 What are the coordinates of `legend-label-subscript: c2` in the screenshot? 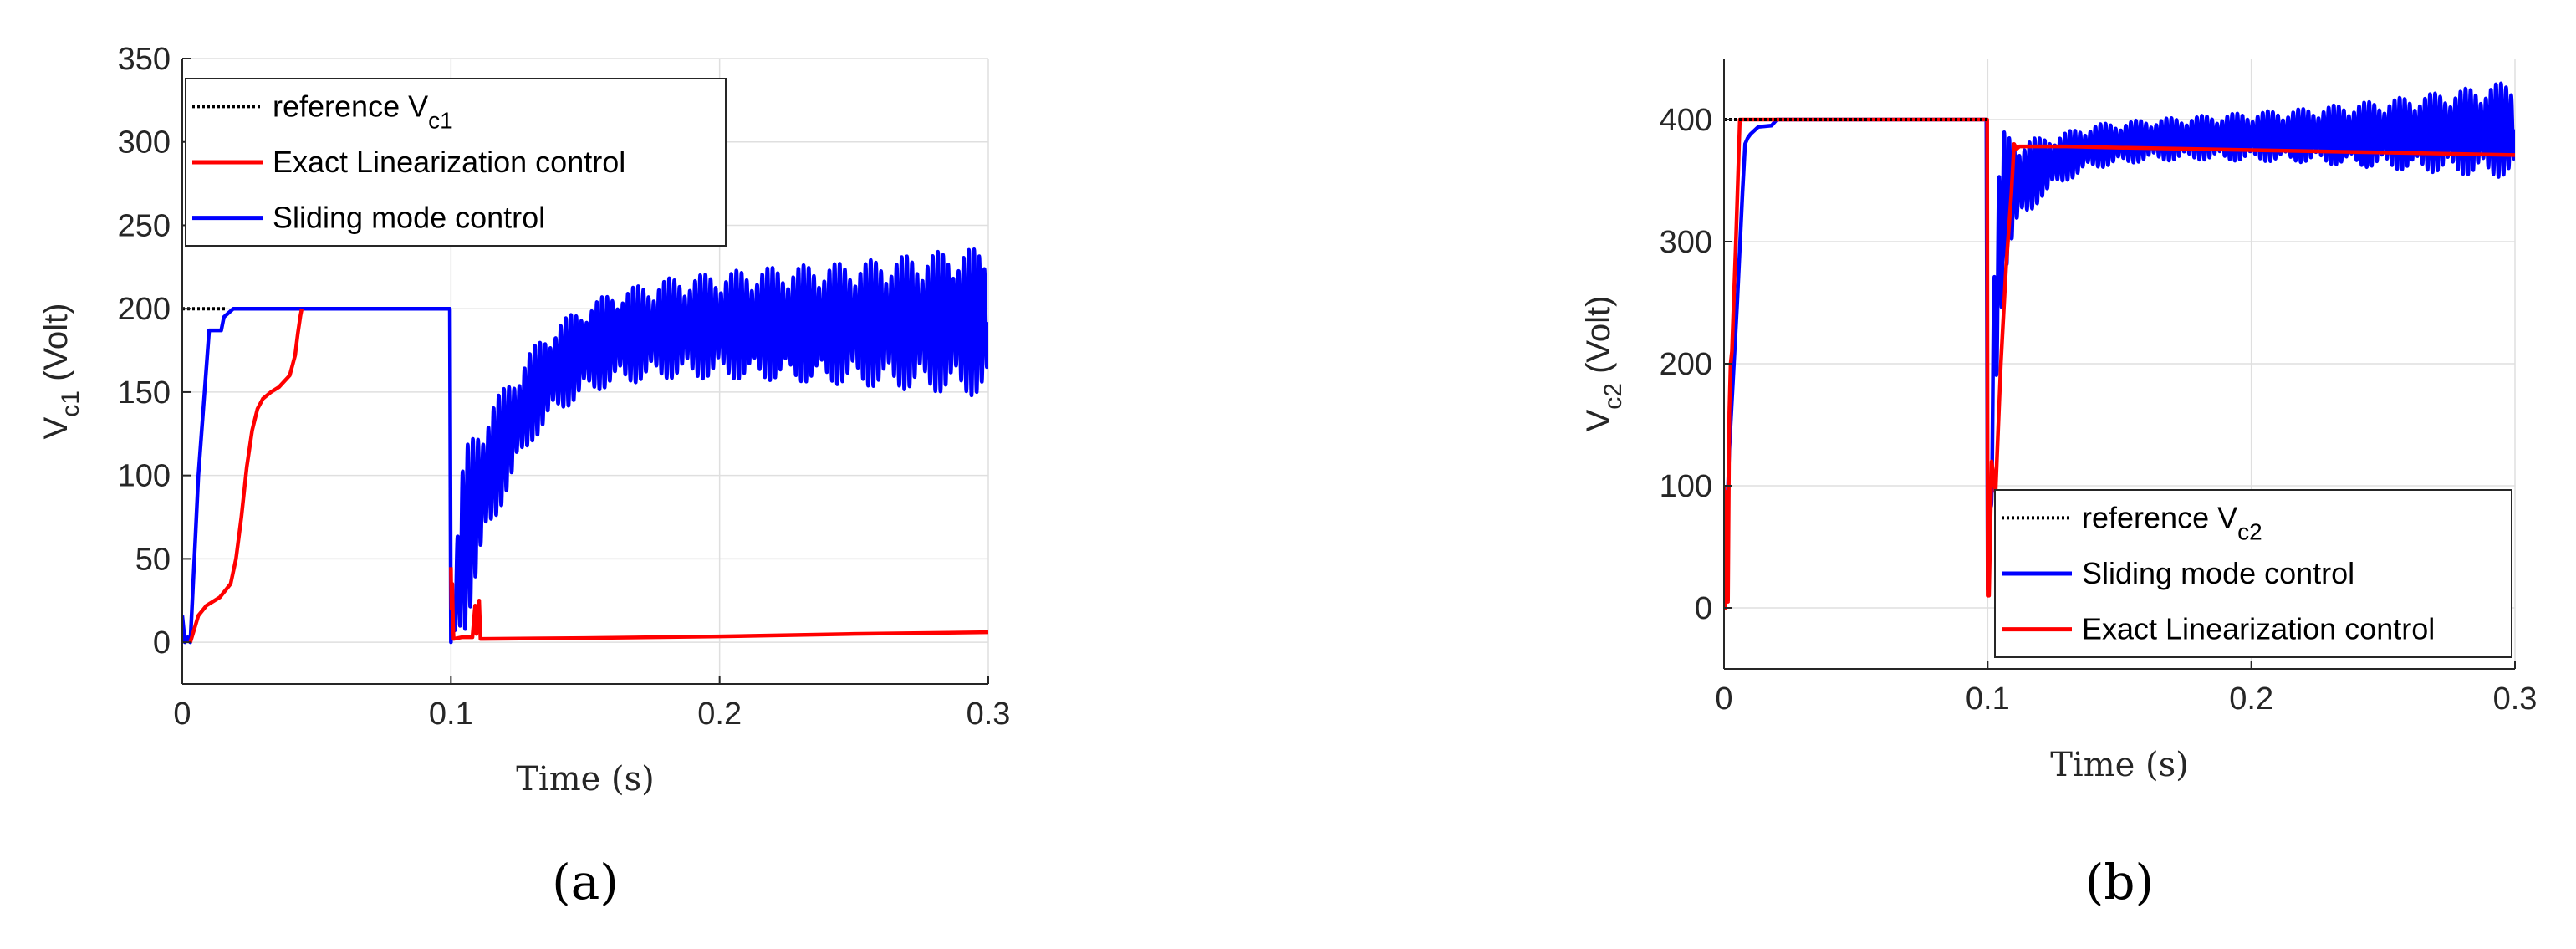 It's located at (2250, 531).